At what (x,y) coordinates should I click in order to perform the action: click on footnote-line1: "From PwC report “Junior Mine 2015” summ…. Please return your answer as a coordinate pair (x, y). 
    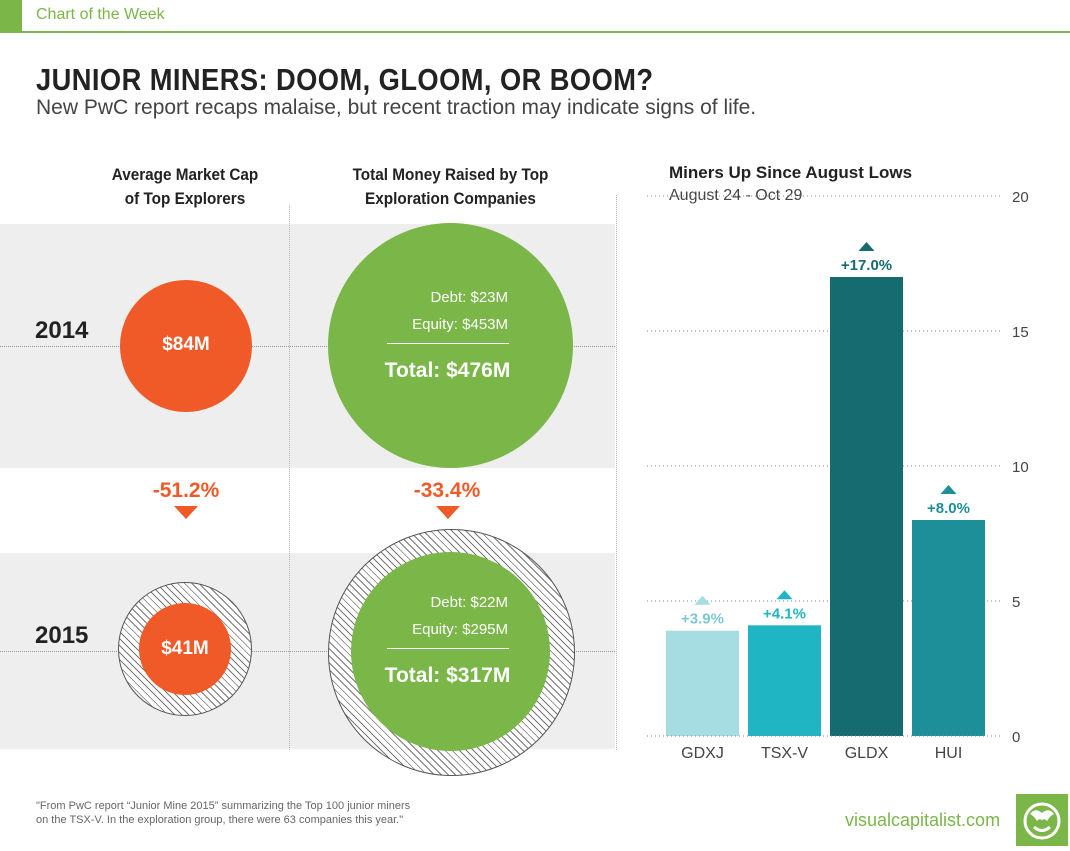
    Looking at the image, I should click on (223, 806).